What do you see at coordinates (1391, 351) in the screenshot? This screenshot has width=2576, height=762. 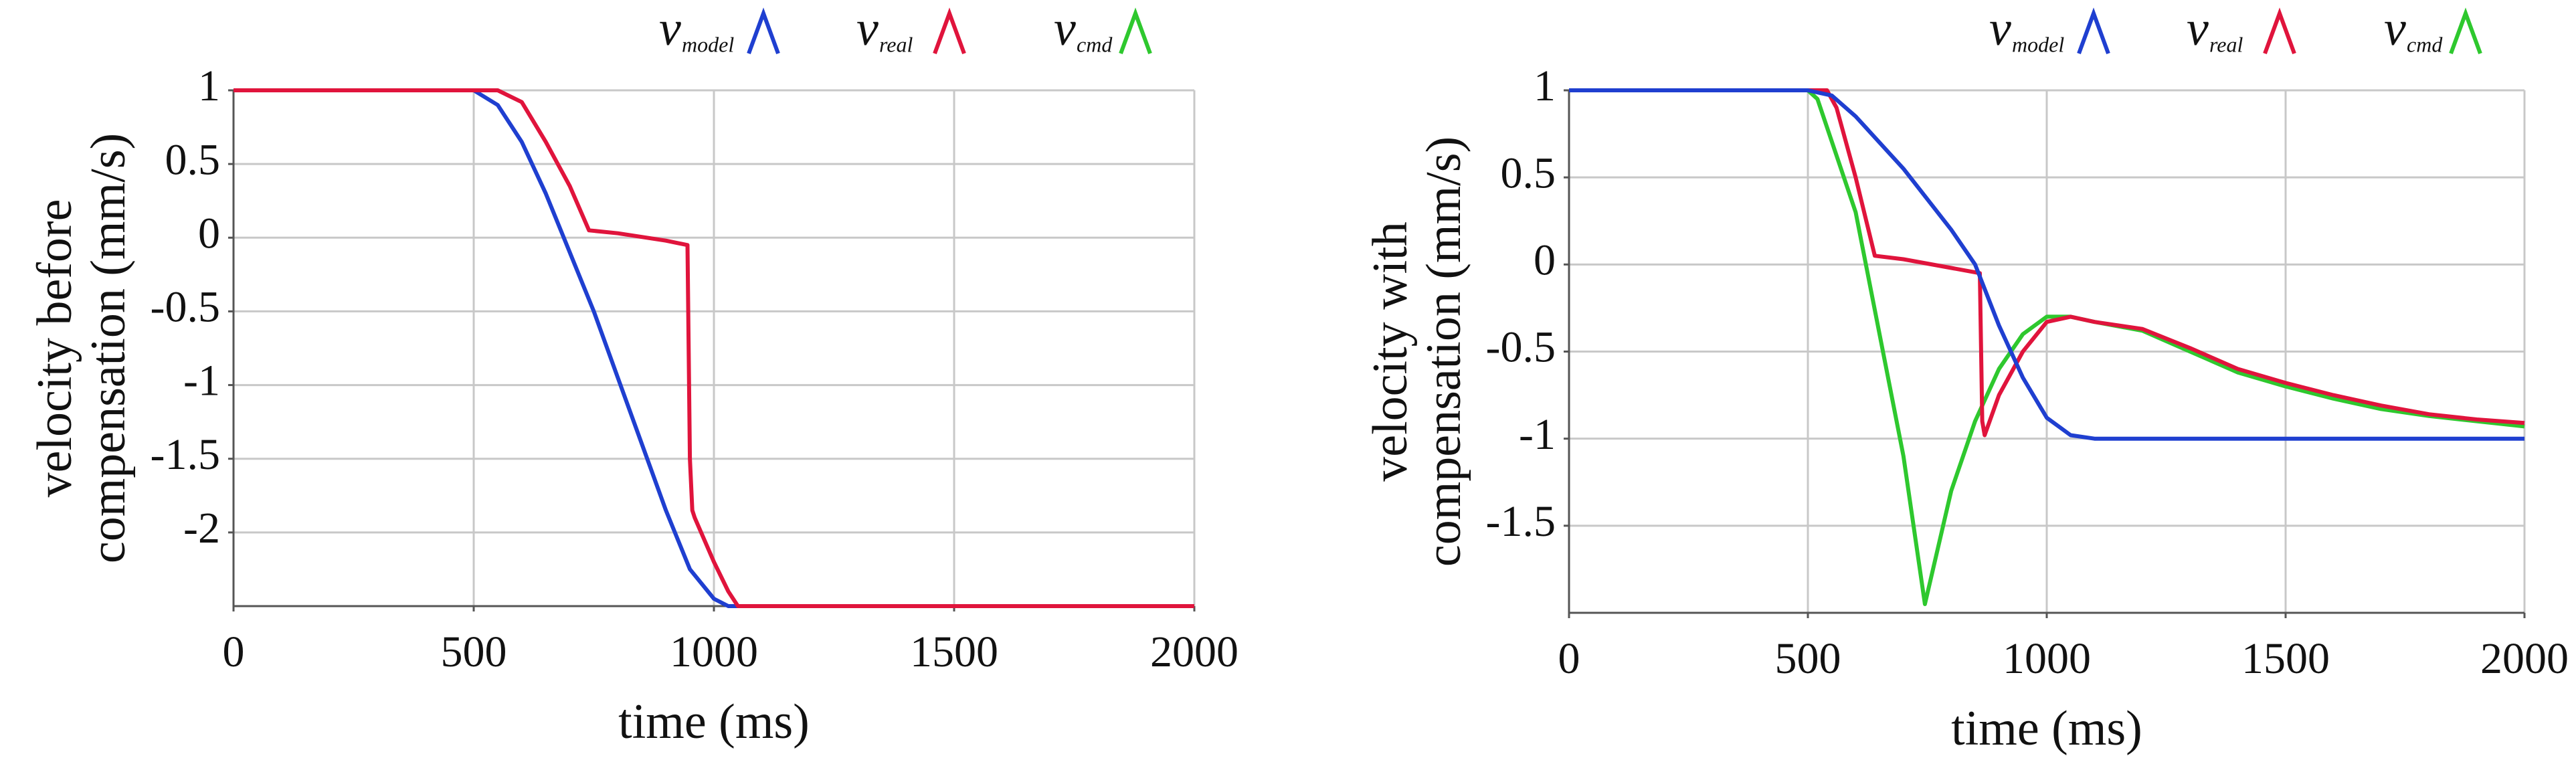 I see `y-axis-label: velocity with` at bounding box center [1391, 351].